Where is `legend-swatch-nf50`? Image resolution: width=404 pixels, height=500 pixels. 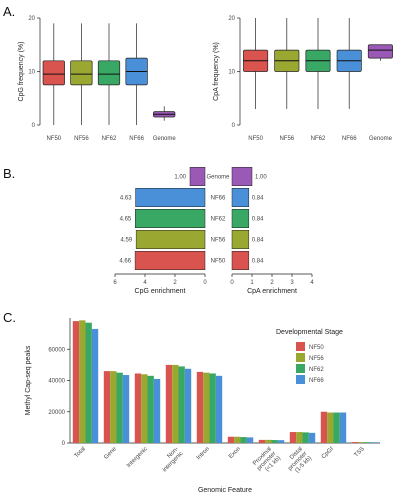 legend-swatch-nf50 is located at coordinates (300, 346).